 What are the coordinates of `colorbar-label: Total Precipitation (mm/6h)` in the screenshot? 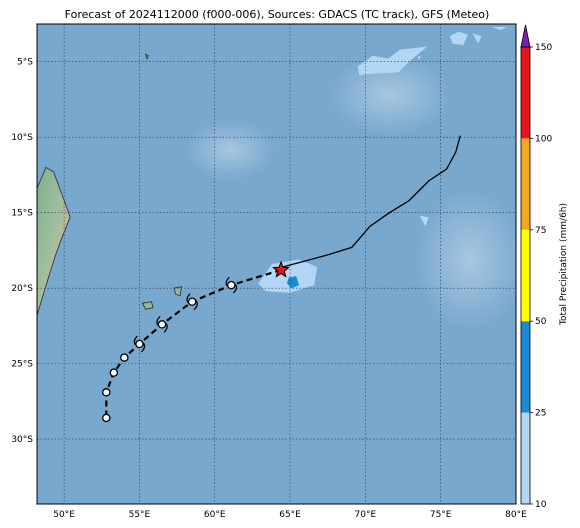 It's located at (564, 264).